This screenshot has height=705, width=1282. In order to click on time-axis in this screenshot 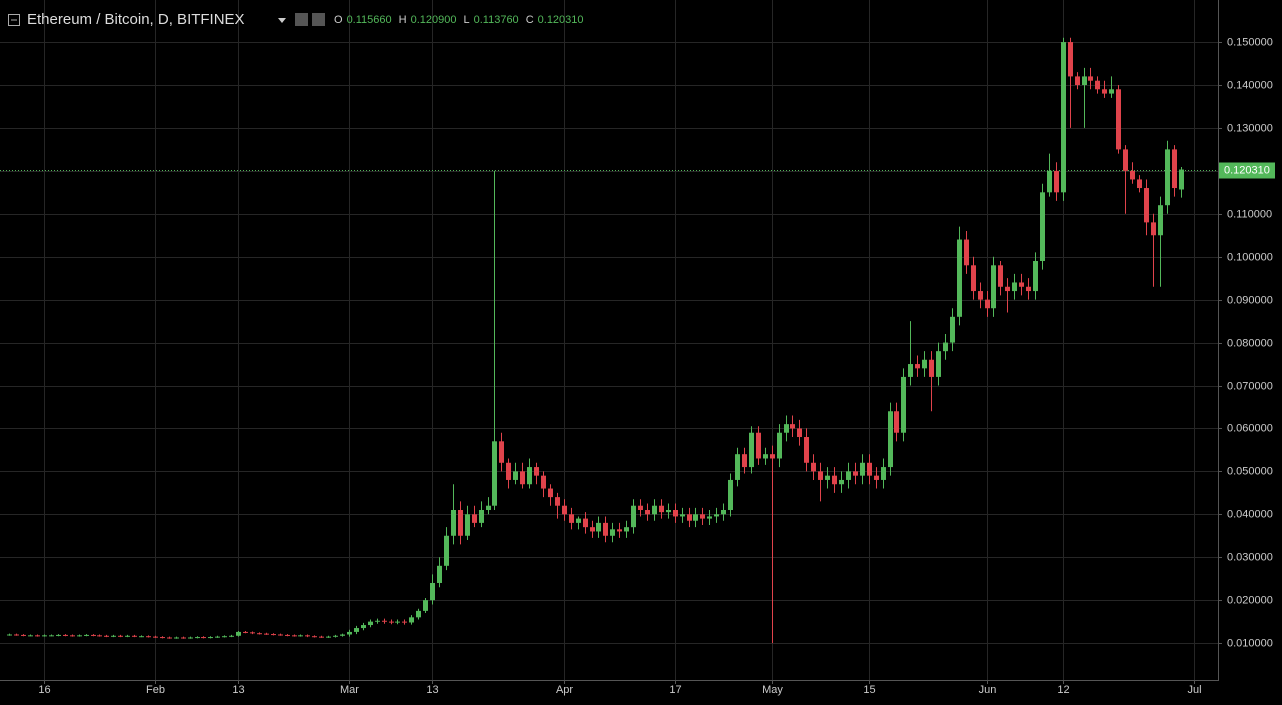, I will do `click(641, 693)`.